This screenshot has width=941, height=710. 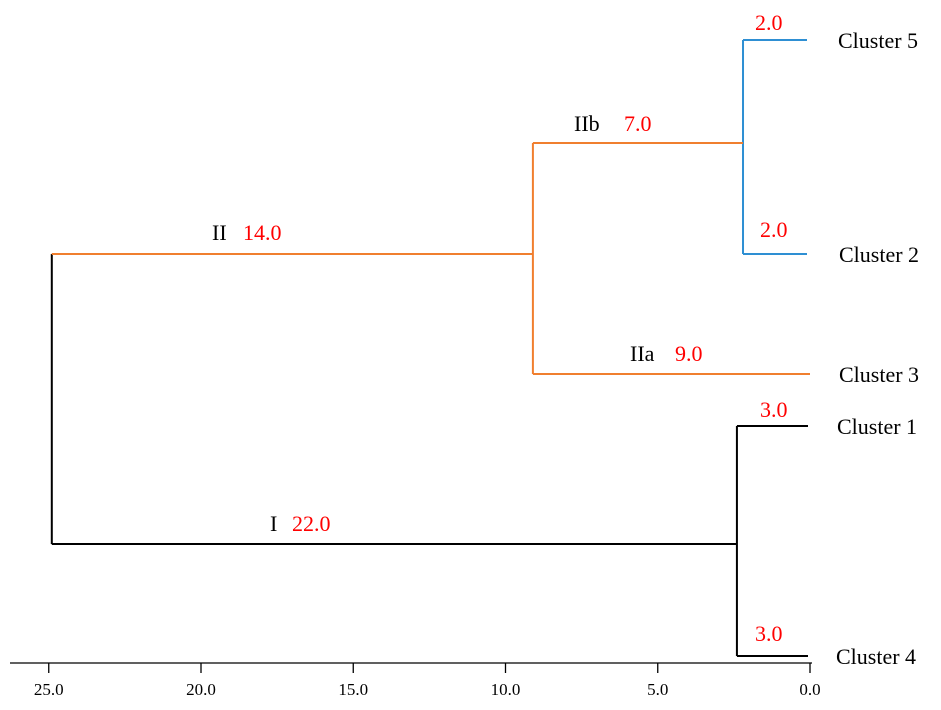 I want to click on branch-value-II: 14.0, so click(x=262, y=232).